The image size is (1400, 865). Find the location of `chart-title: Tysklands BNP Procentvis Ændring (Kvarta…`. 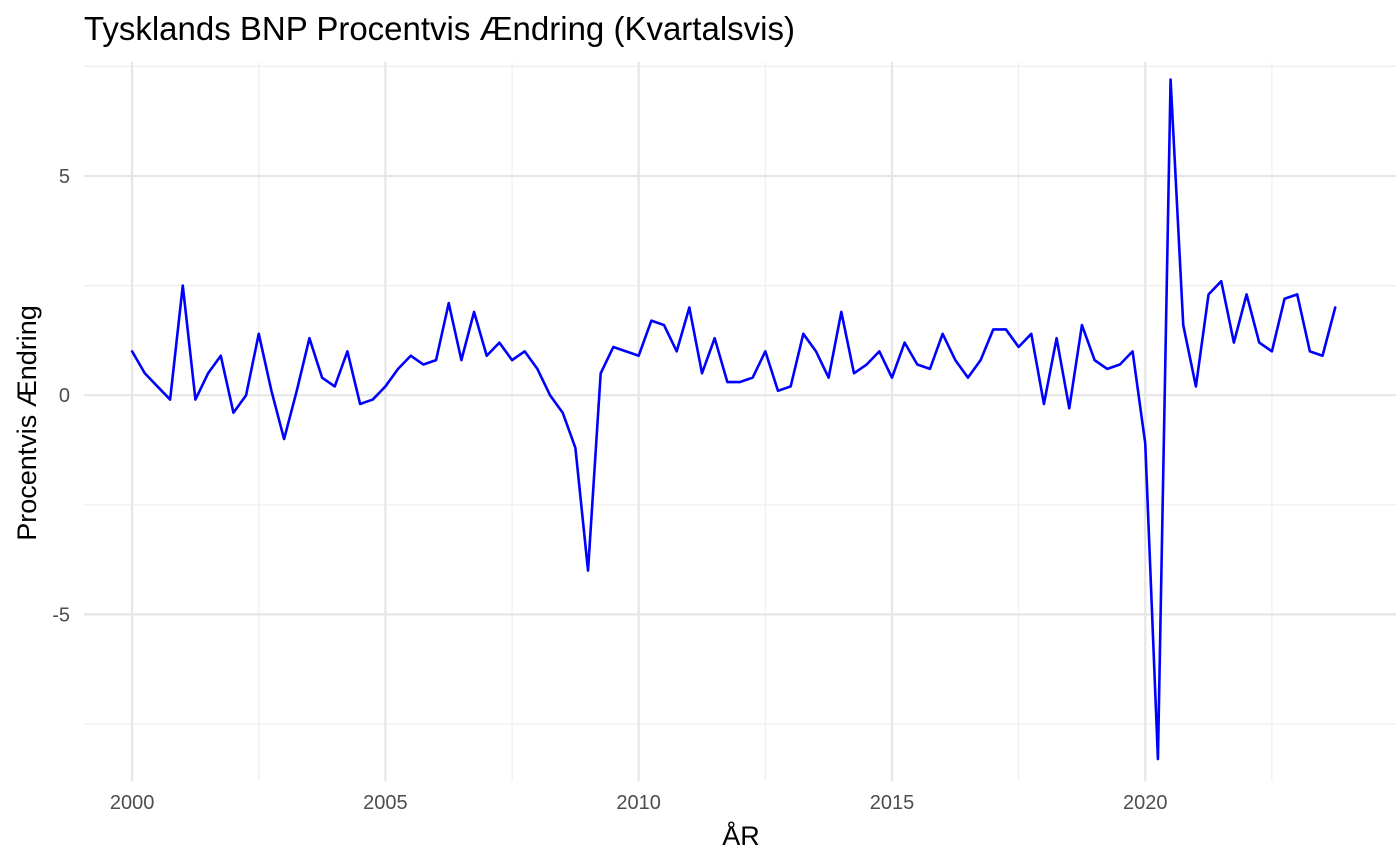

chart-title: Tysklands BNP Procentvis Ændring (Kvarta… is located at coordinates (439, 28).